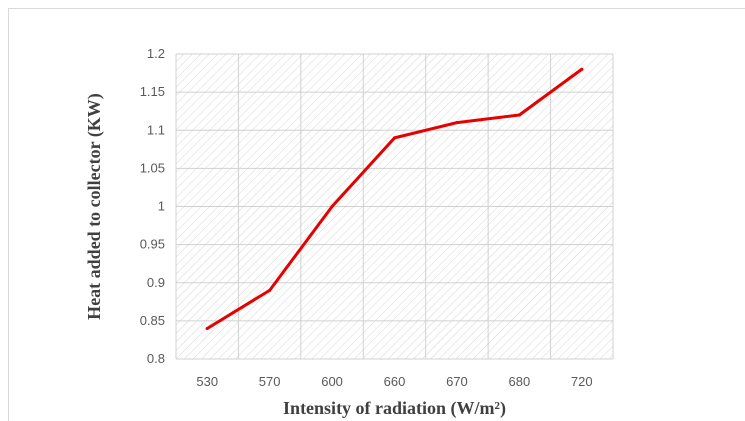  I want to click on x-tick-label: 570, so click(270, 381).